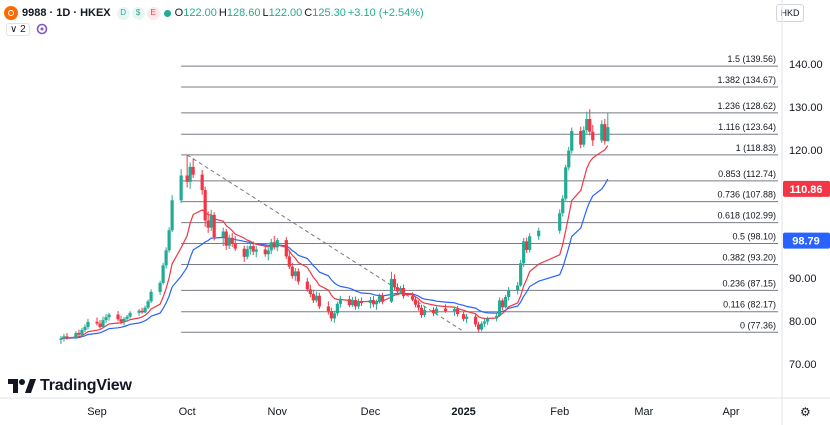  What do you see at coordinates (749, 283) in the screenshot?
I see `fib-level-label: 0.236 (87.15)` at bounding box center [749, 283].